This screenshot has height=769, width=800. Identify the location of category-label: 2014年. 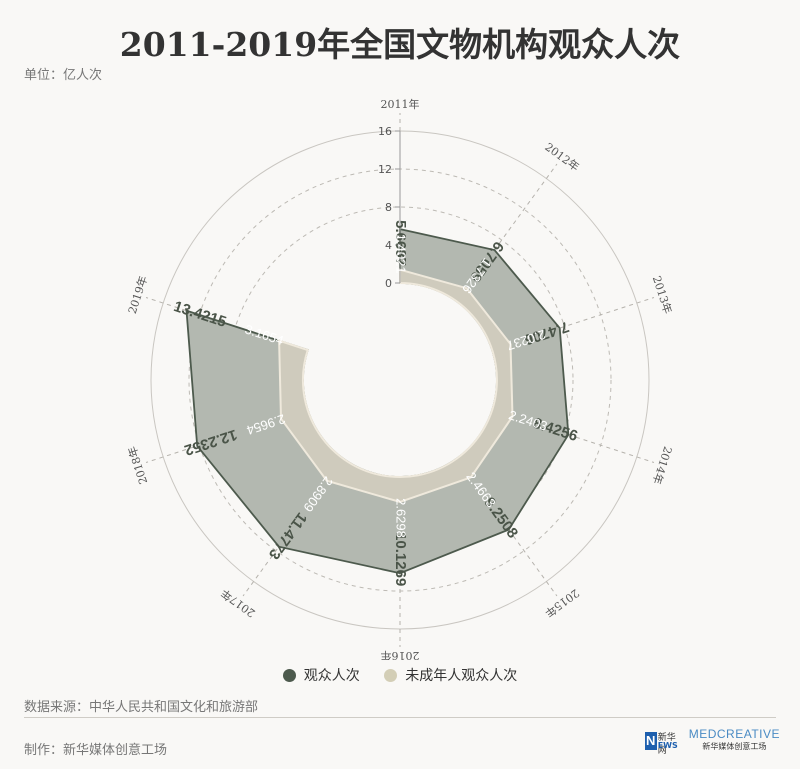
(662, 465).